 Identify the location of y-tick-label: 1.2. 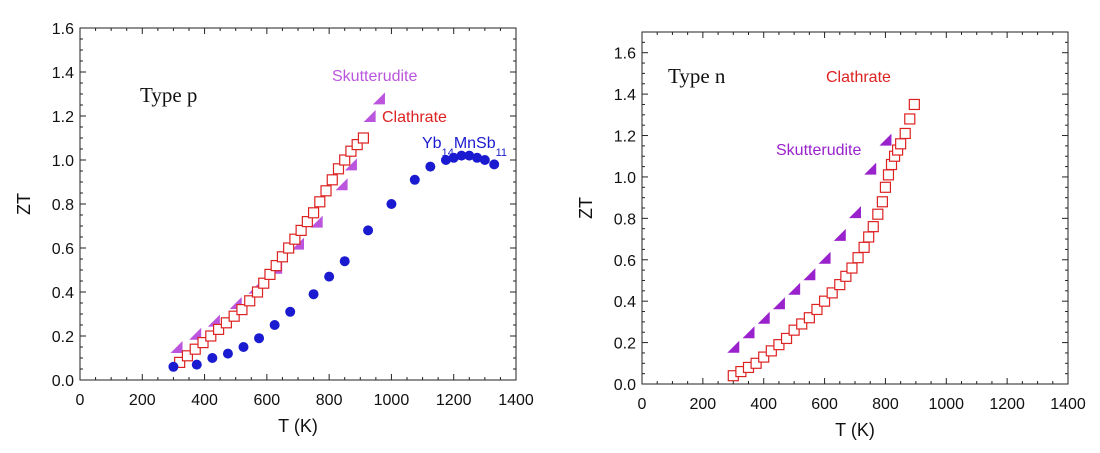
(625, 137).